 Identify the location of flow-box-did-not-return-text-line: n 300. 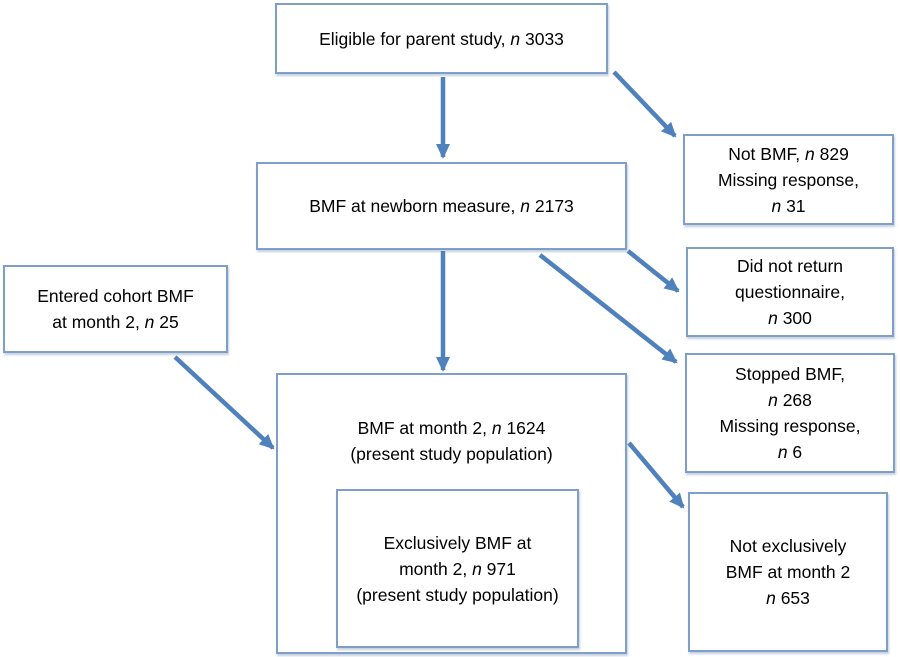
(790, 318).